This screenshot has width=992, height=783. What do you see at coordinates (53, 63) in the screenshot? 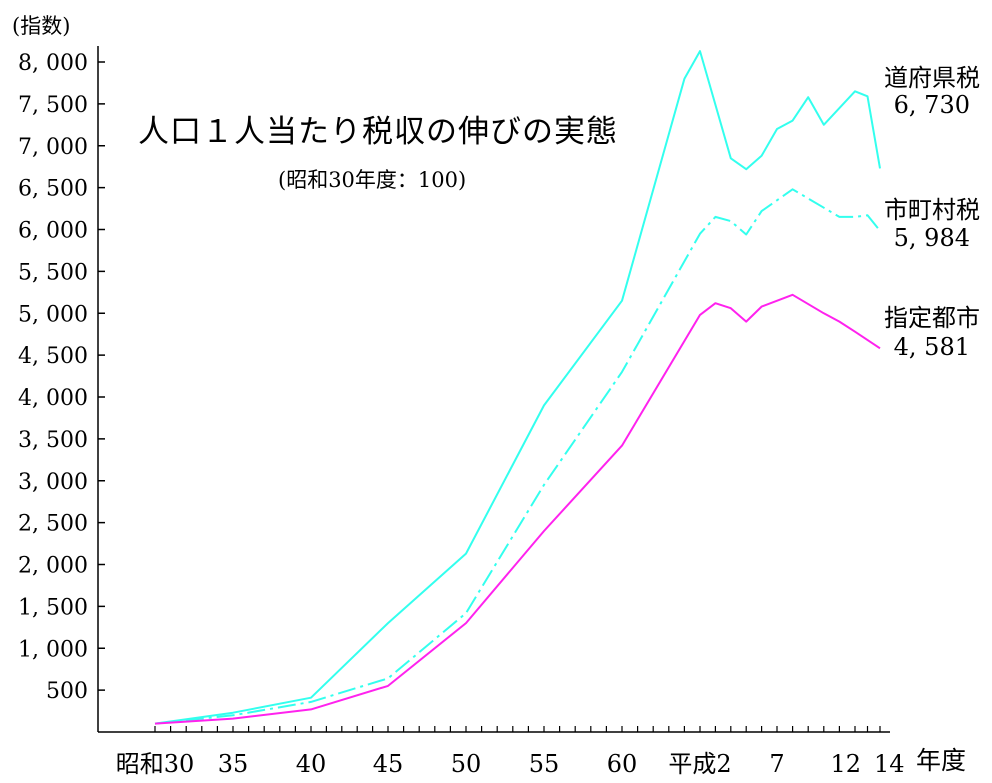
I see `y-tick-label: 8, 000` at bounding box center [53, 63].